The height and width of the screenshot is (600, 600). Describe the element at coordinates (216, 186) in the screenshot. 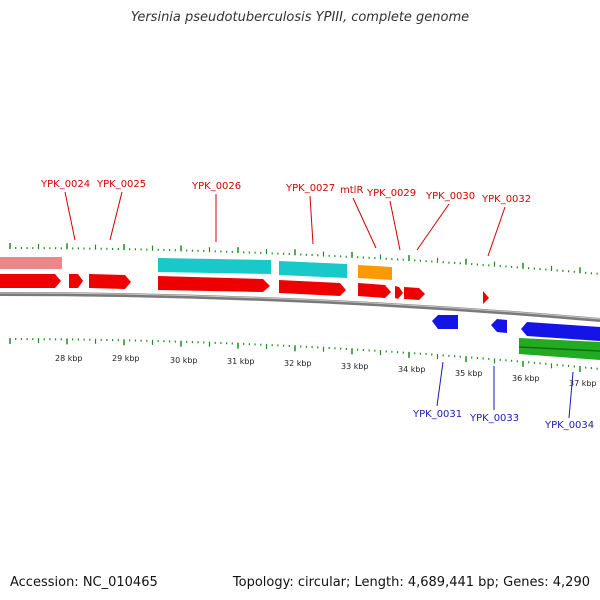

I see `gene-label: YPK_0026` at that location.